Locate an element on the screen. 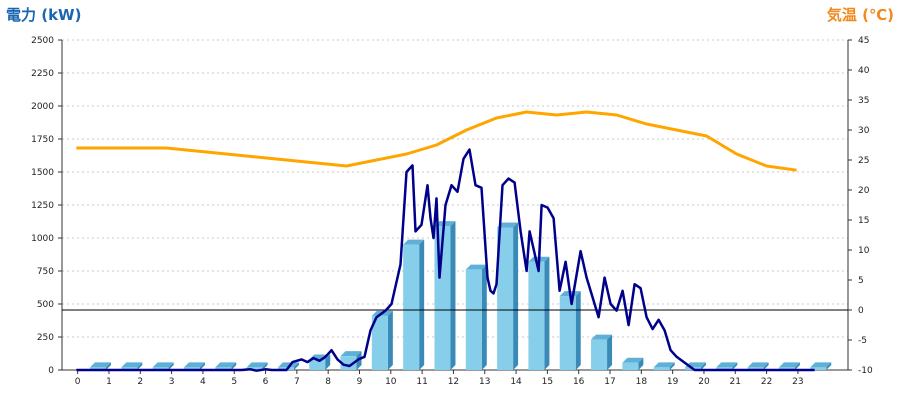 The height and width of the screenshot is (400, 900). x-tick-label: 22 is located at coordinates (766, 382).